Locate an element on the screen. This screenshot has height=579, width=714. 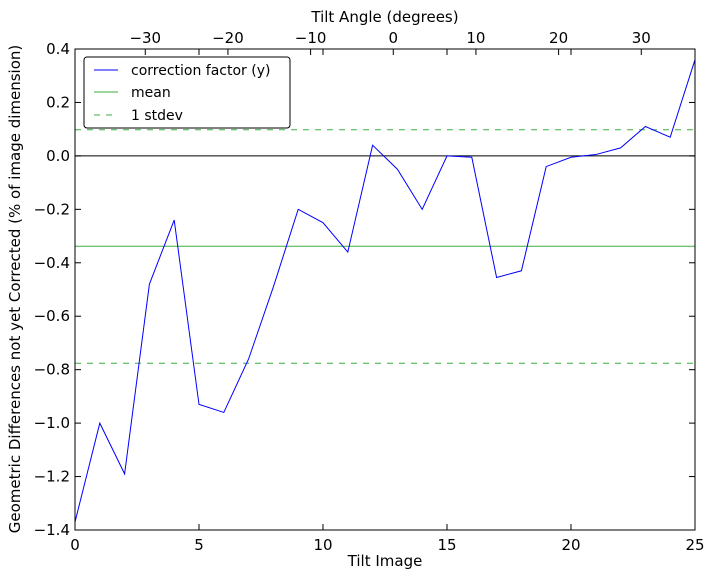
legend-box is located at coordinates (187, 92).